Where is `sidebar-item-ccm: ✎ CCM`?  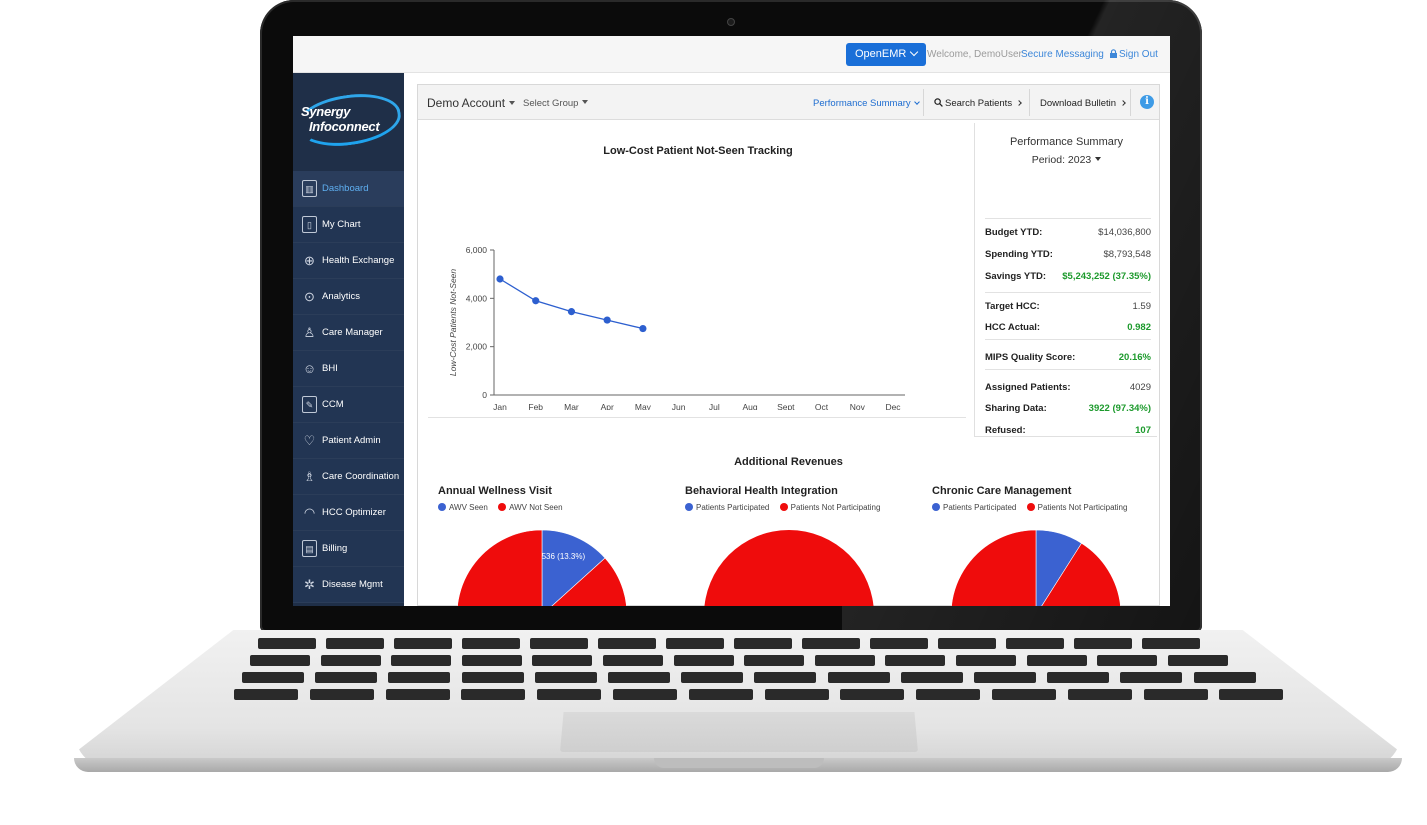 sidebar-item-ccm: ✎ CCM is located at coordinates (348, 405).